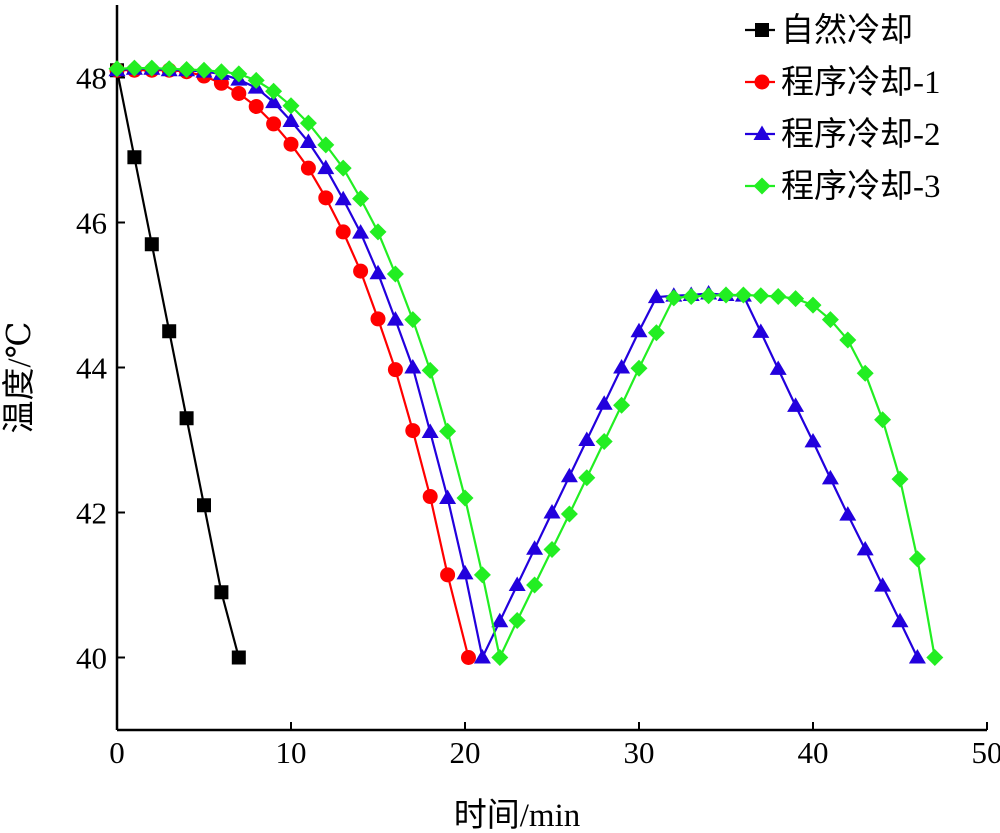  What do you see at coordinates (91, 513) in the screenshot?
I see `y-tick-label: 42` at bounding box center [91, 513].